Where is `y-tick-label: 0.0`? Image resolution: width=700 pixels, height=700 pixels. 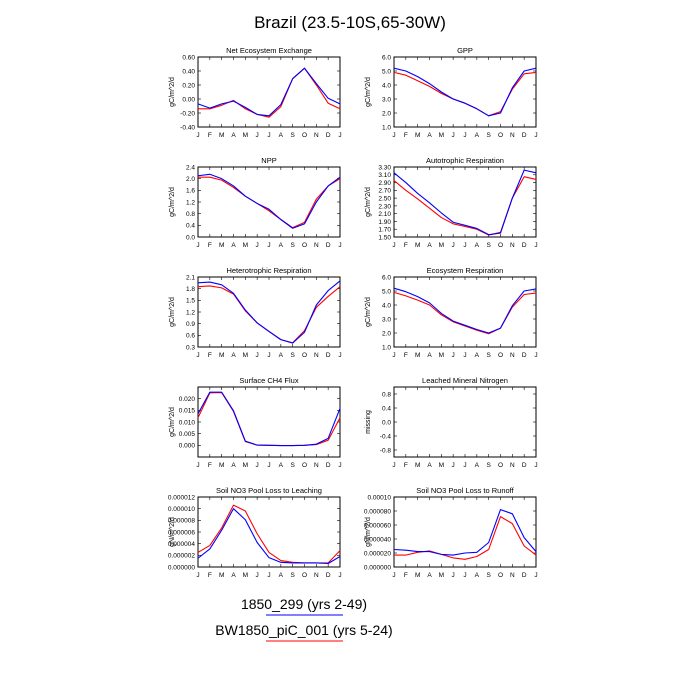
y-tick-label: 0.0 is located at coordinates (190, 237).